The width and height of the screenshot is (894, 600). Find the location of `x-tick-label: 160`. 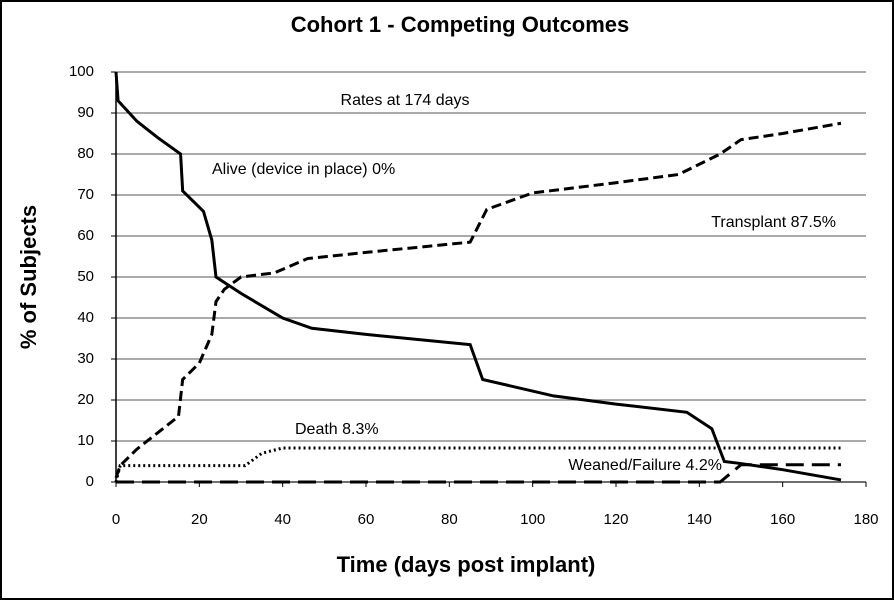

x-tick-label: 160 is located at coordinates (782, 519).